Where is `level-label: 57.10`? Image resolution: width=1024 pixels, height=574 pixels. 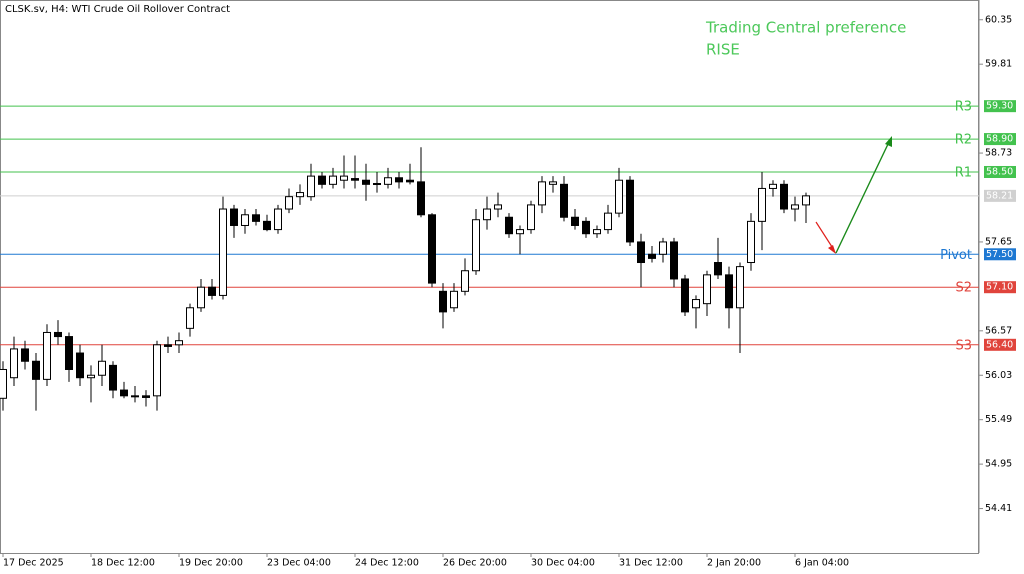 level-label: 57.10 is located at coordinates (999, 287).